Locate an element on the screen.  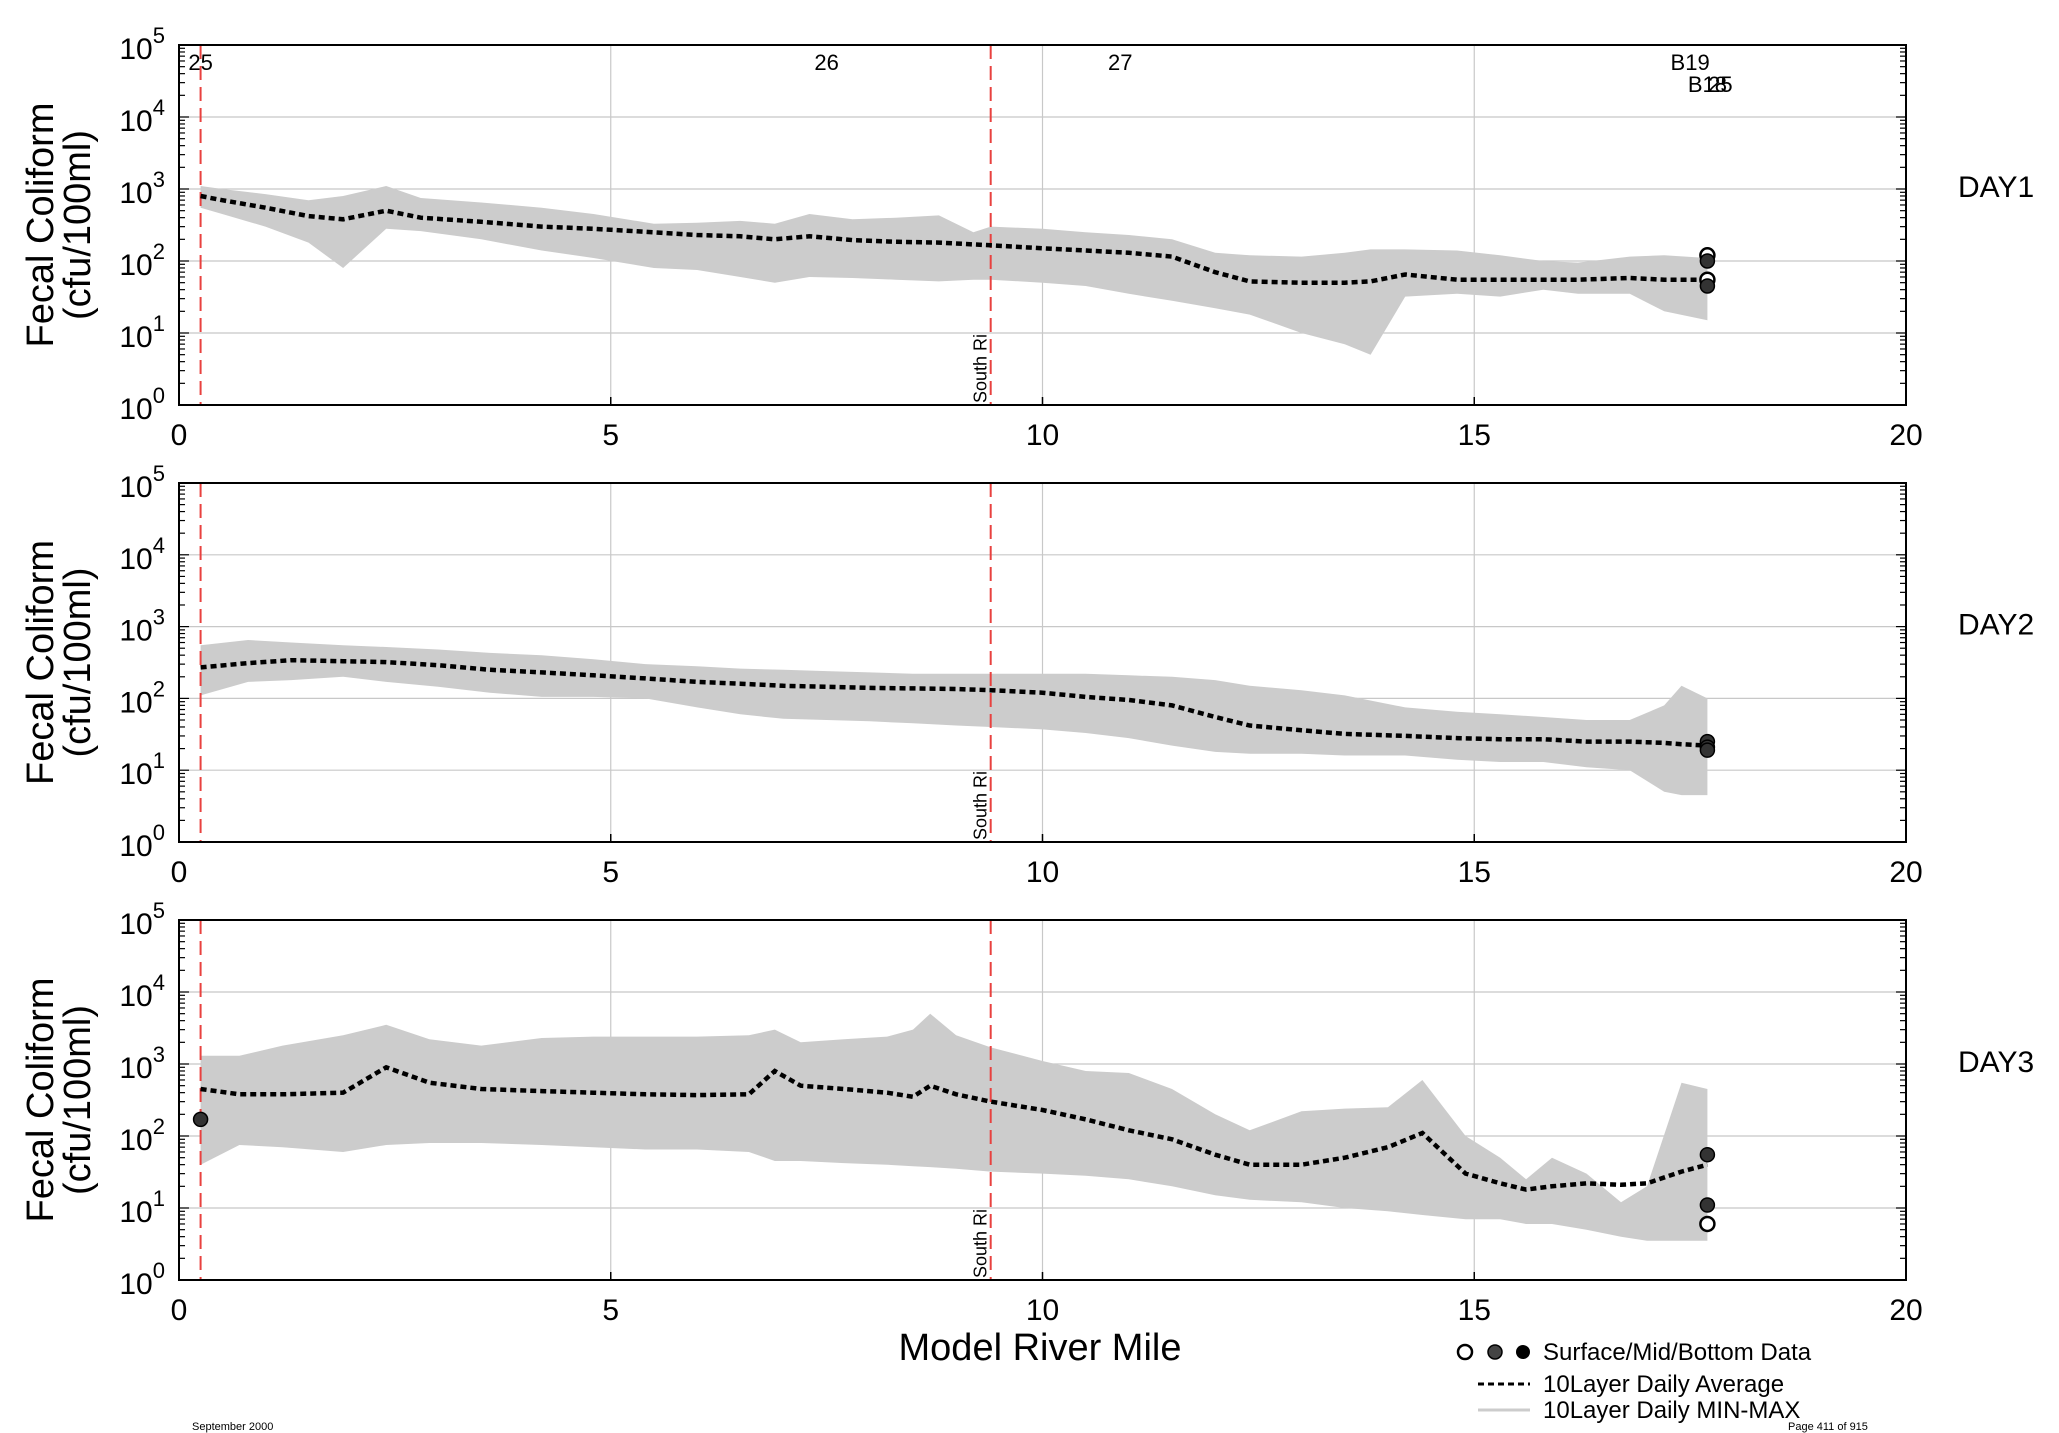
station-label: 26 is located at coordinates (826, 62).